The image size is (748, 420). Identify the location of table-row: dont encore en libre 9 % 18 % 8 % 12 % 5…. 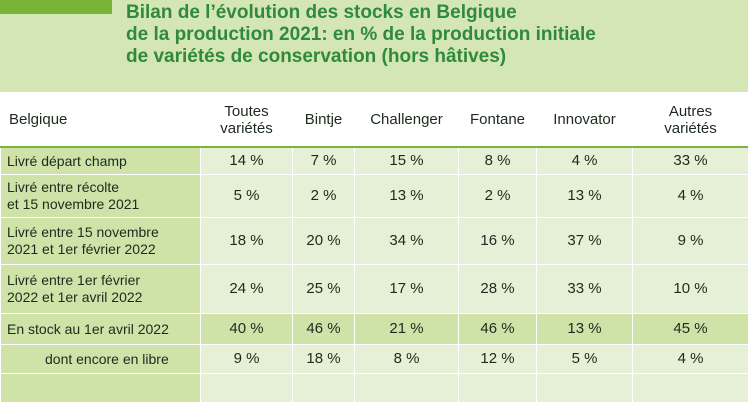
(374, 359).